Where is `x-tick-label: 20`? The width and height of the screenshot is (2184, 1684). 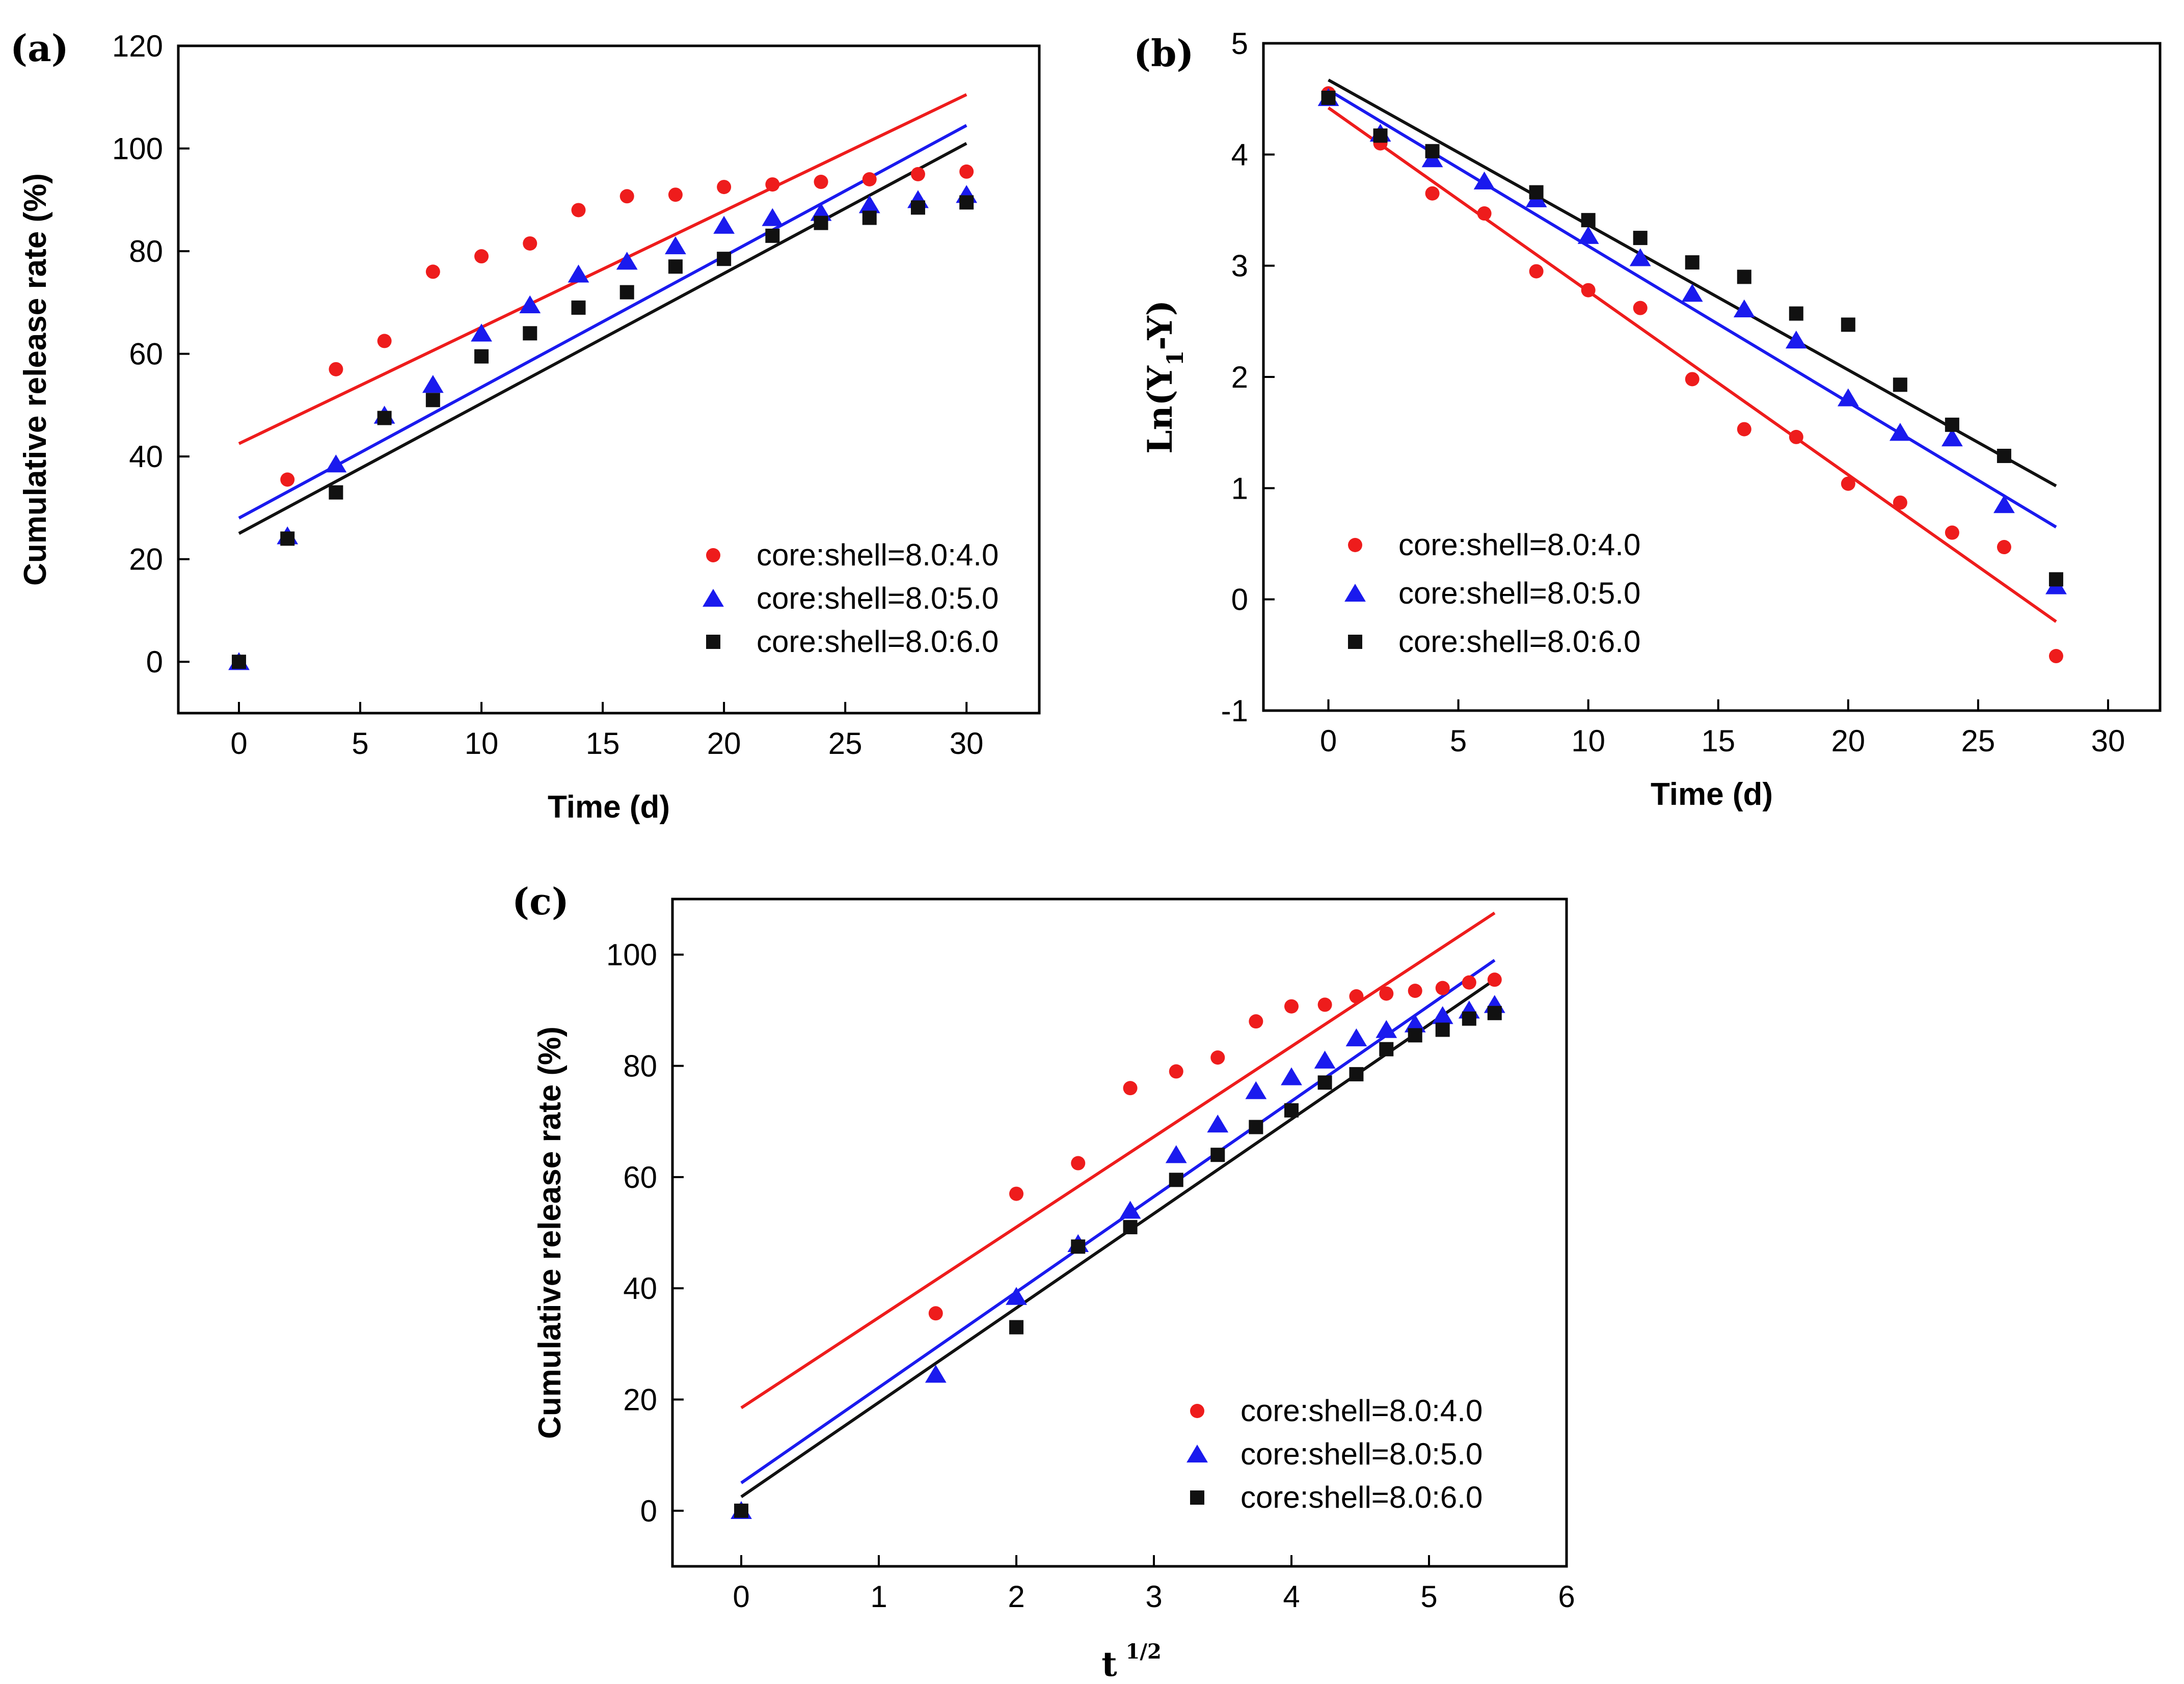
x-tick-label: 20 is located at coordinates (1848, 741).